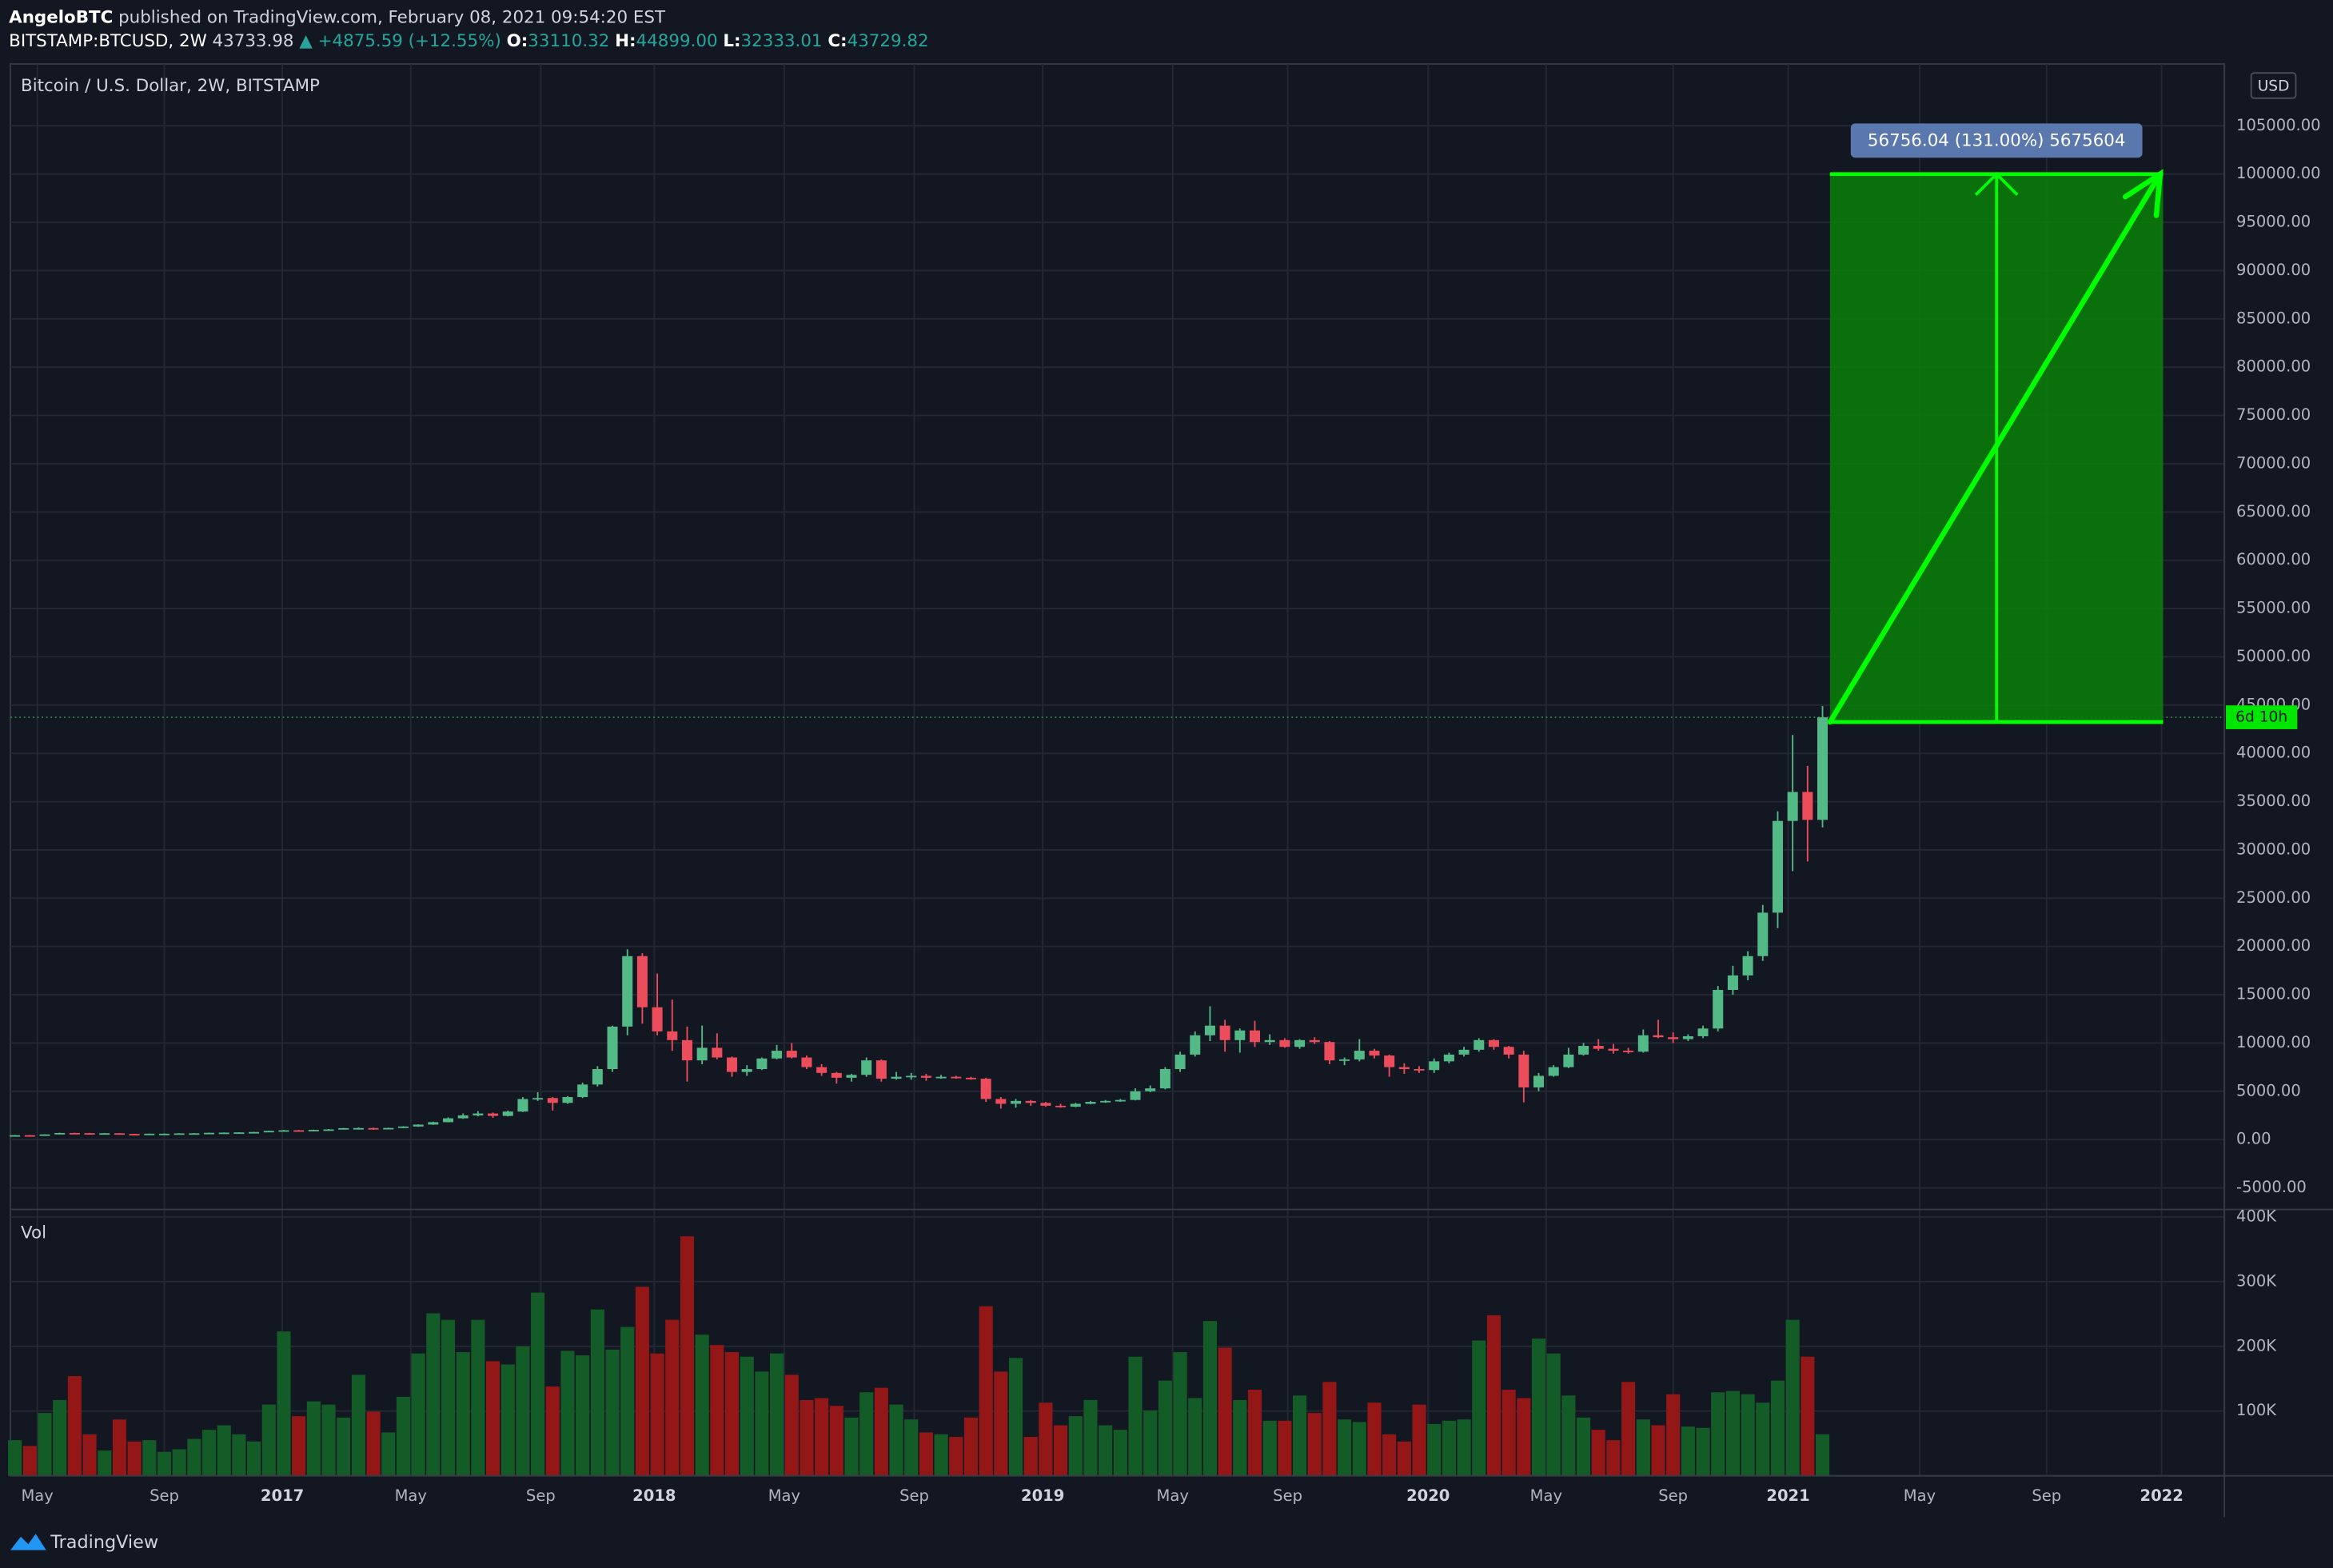  Describe the element at coordinates (108, 41) in the screenshot. I see `symbol: BITSTAMP:BTCUSD, 2W` at that location.